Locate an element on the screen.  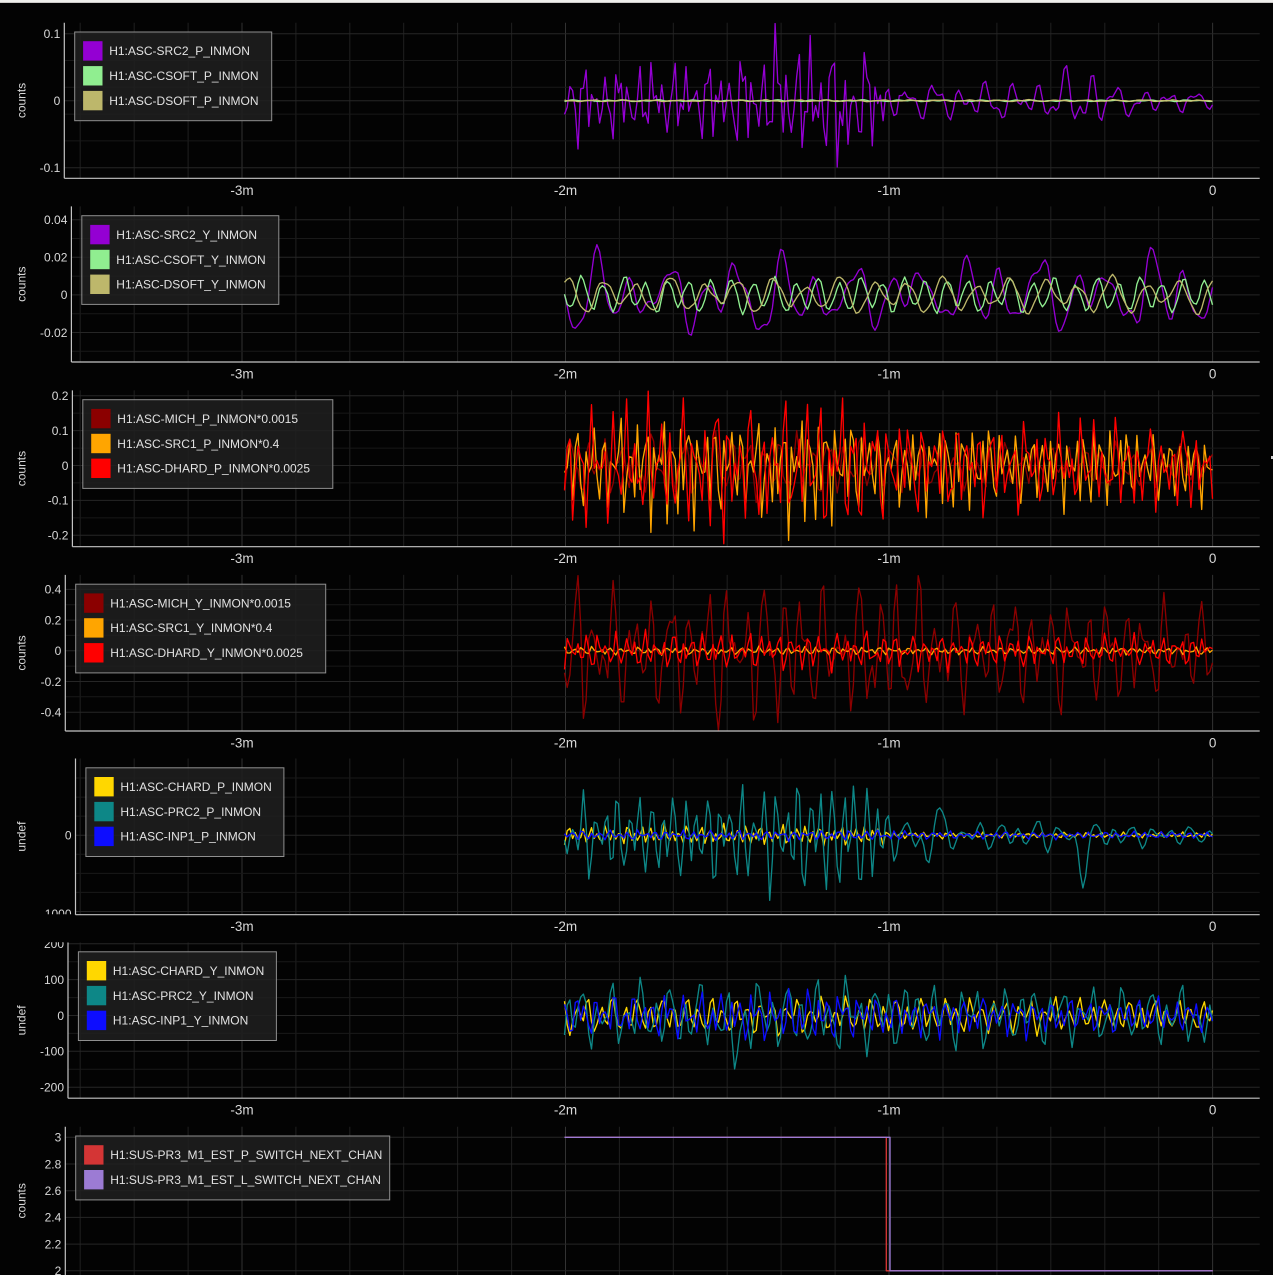
svg-text: H1:ASC-SRC2_Y_INMON is located at coordinates (186, 235).